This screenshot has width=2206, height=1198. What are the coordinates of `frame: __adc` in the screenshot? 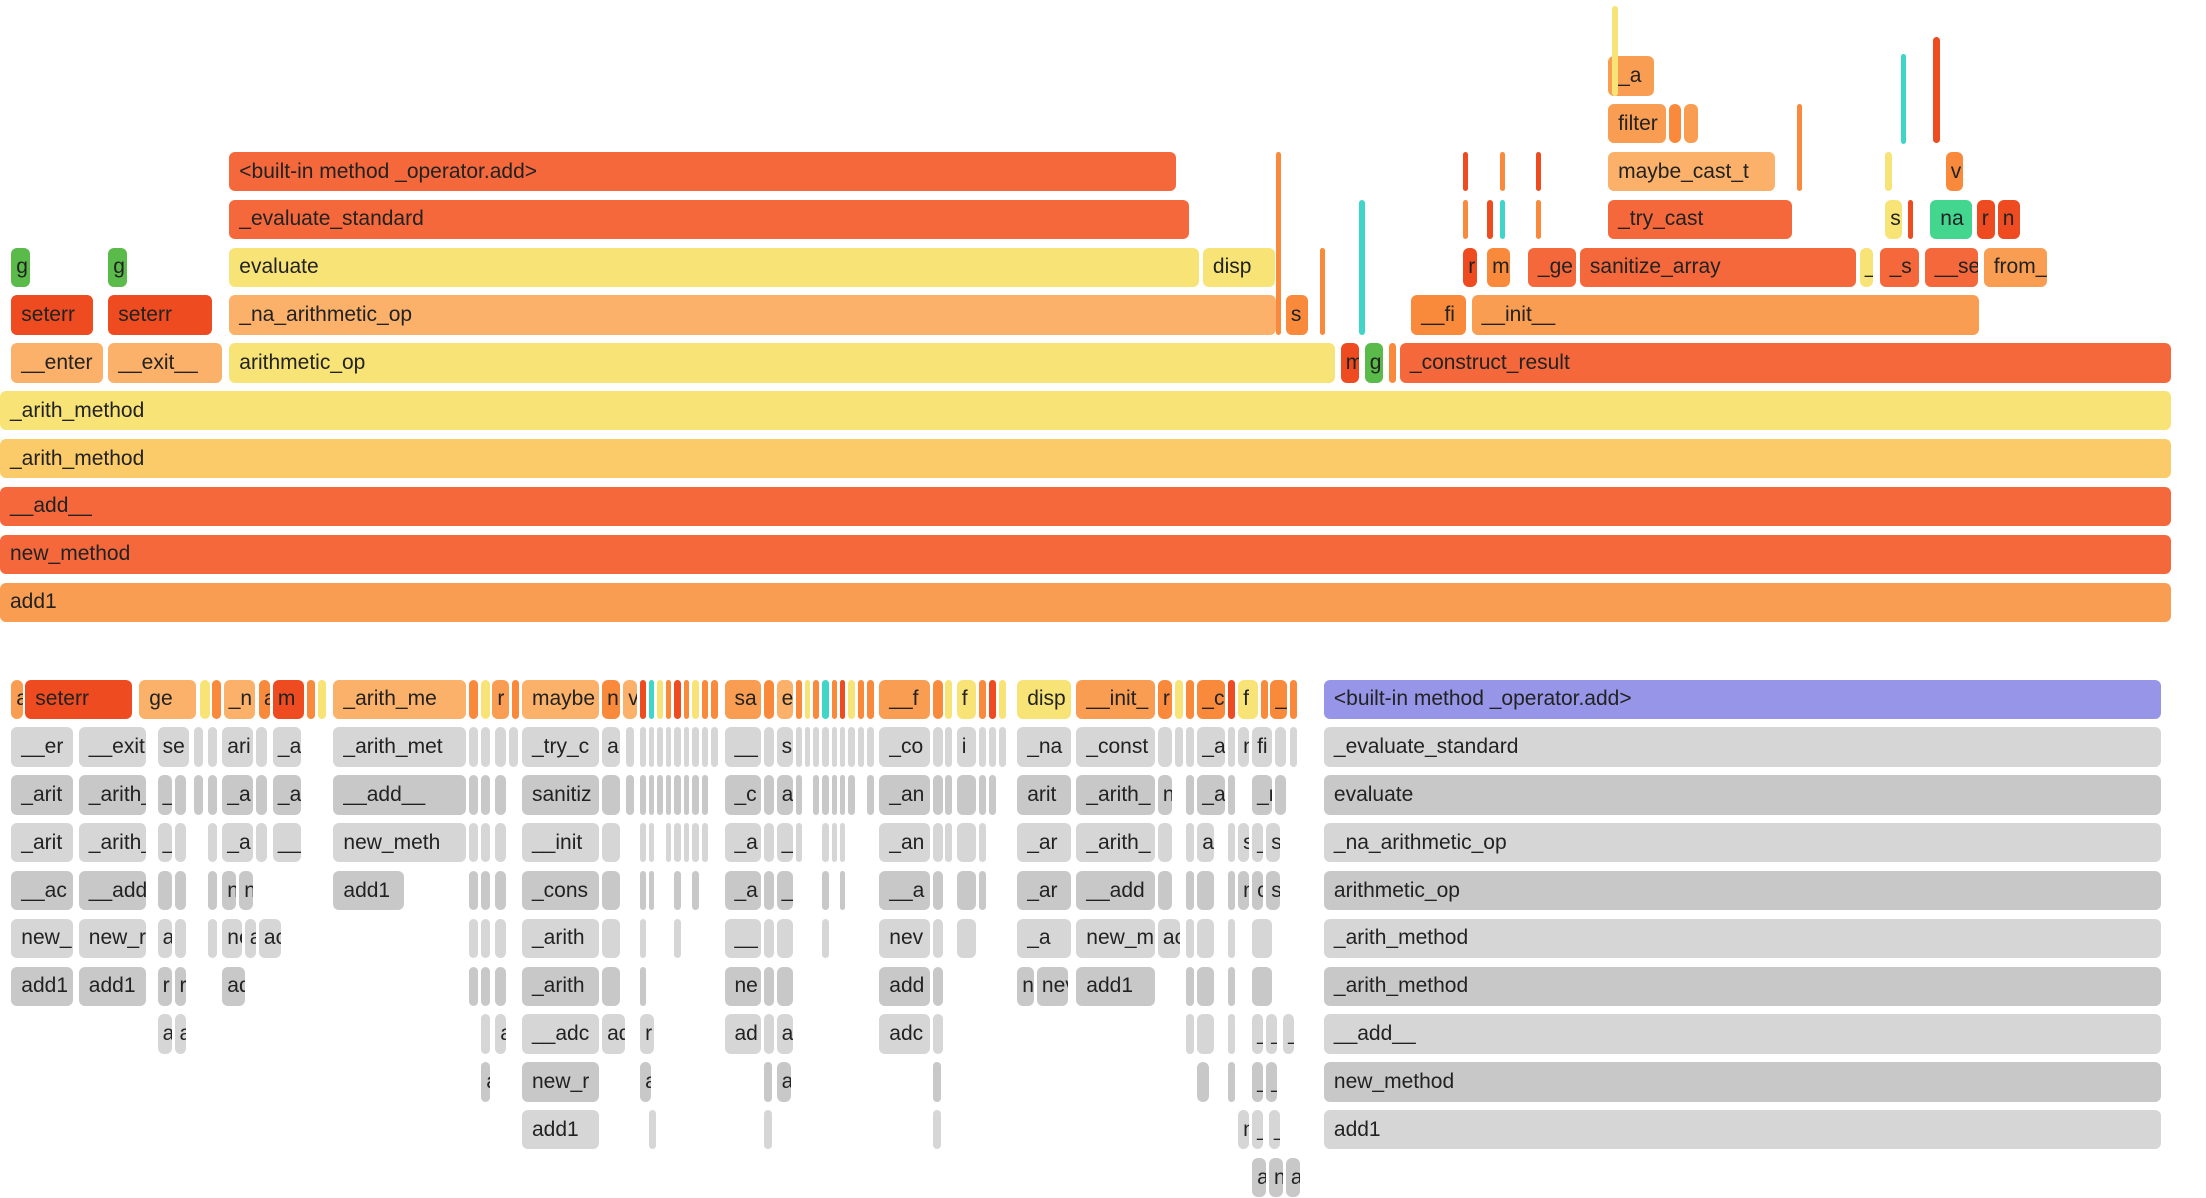 It's located at (561, 1034).